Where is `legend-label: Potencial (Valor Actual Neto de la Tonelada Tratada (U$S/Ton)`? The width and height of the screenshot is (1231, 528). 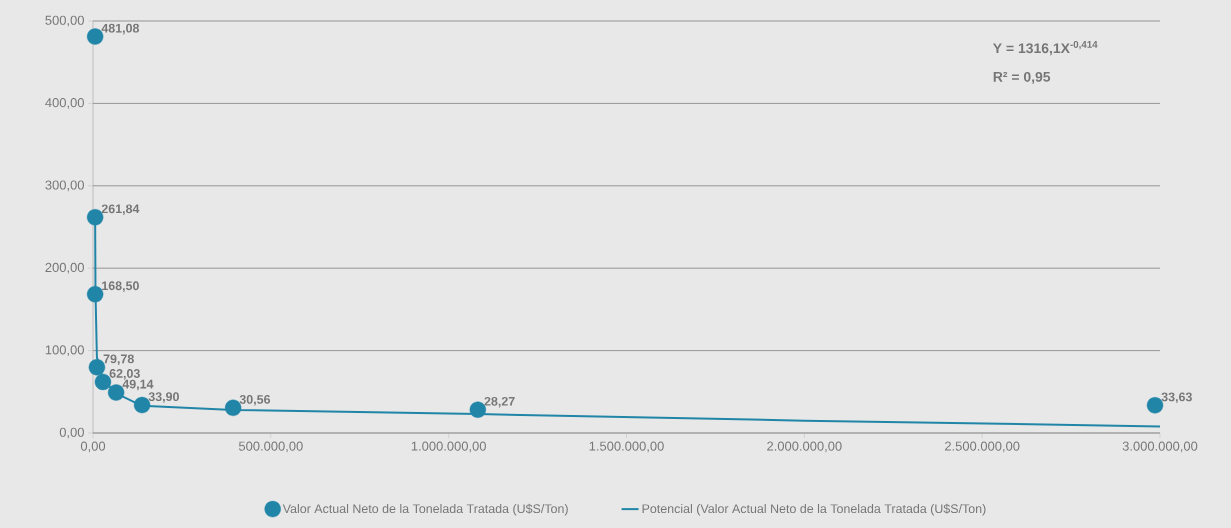
legend-label: Potencial (Valor Actual Neto de la Tonelada Tratada (U$S/Ton) is located at coordinates (814, 509).